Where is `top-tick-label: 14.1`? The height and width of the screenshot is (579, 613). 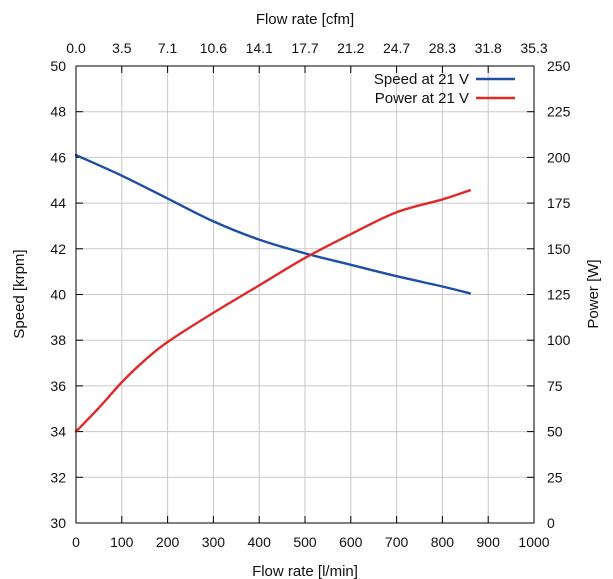 top-tick-label: 14.1 is located at coordinates (259, 48).